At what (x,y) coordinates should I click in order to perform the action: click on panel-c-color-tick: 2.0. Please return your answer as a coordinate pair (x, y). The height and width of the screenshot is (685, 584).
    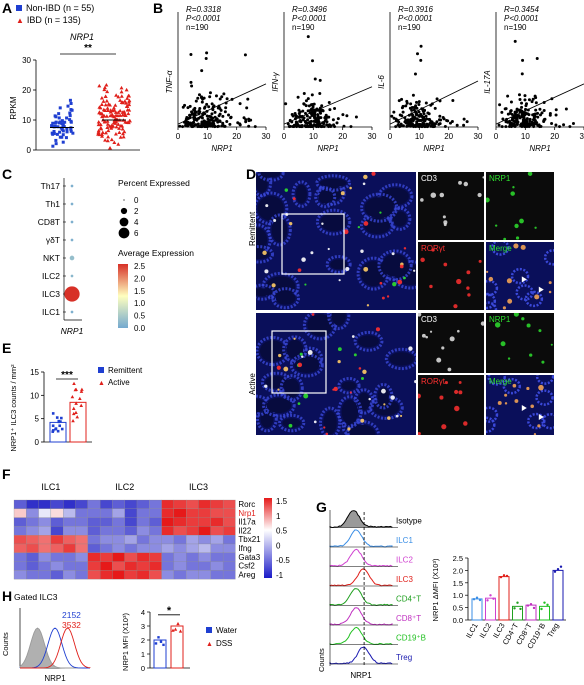
    Looking at the image, I should click on (140, 278).